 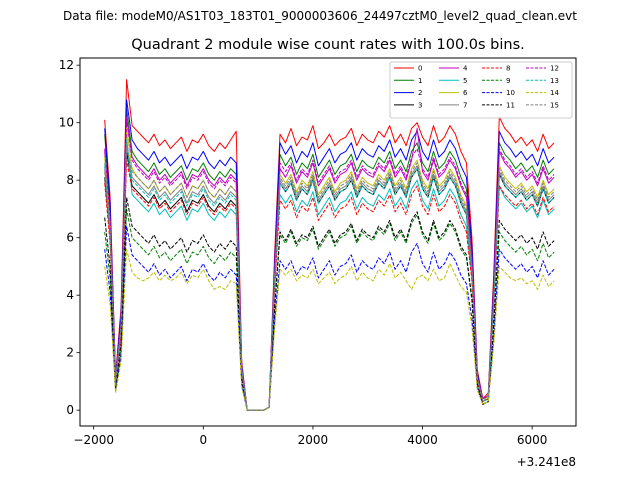 What do you see at coordinates (510, 93) in the screenshot?
I see `legend-label-10: 10` at bounding box center [510, 93].